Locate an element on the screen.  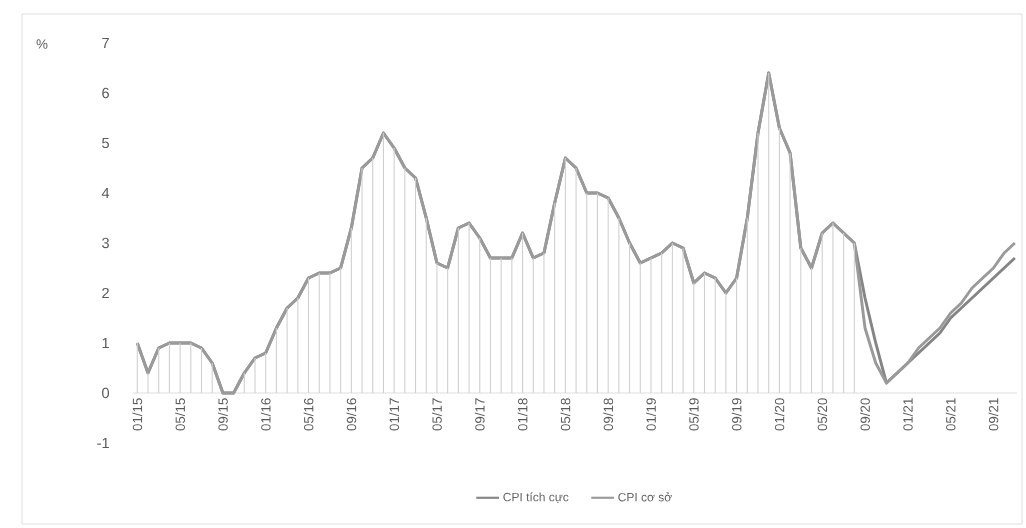
x-tick-label: 05/15 is located at coordinates (180, 414).